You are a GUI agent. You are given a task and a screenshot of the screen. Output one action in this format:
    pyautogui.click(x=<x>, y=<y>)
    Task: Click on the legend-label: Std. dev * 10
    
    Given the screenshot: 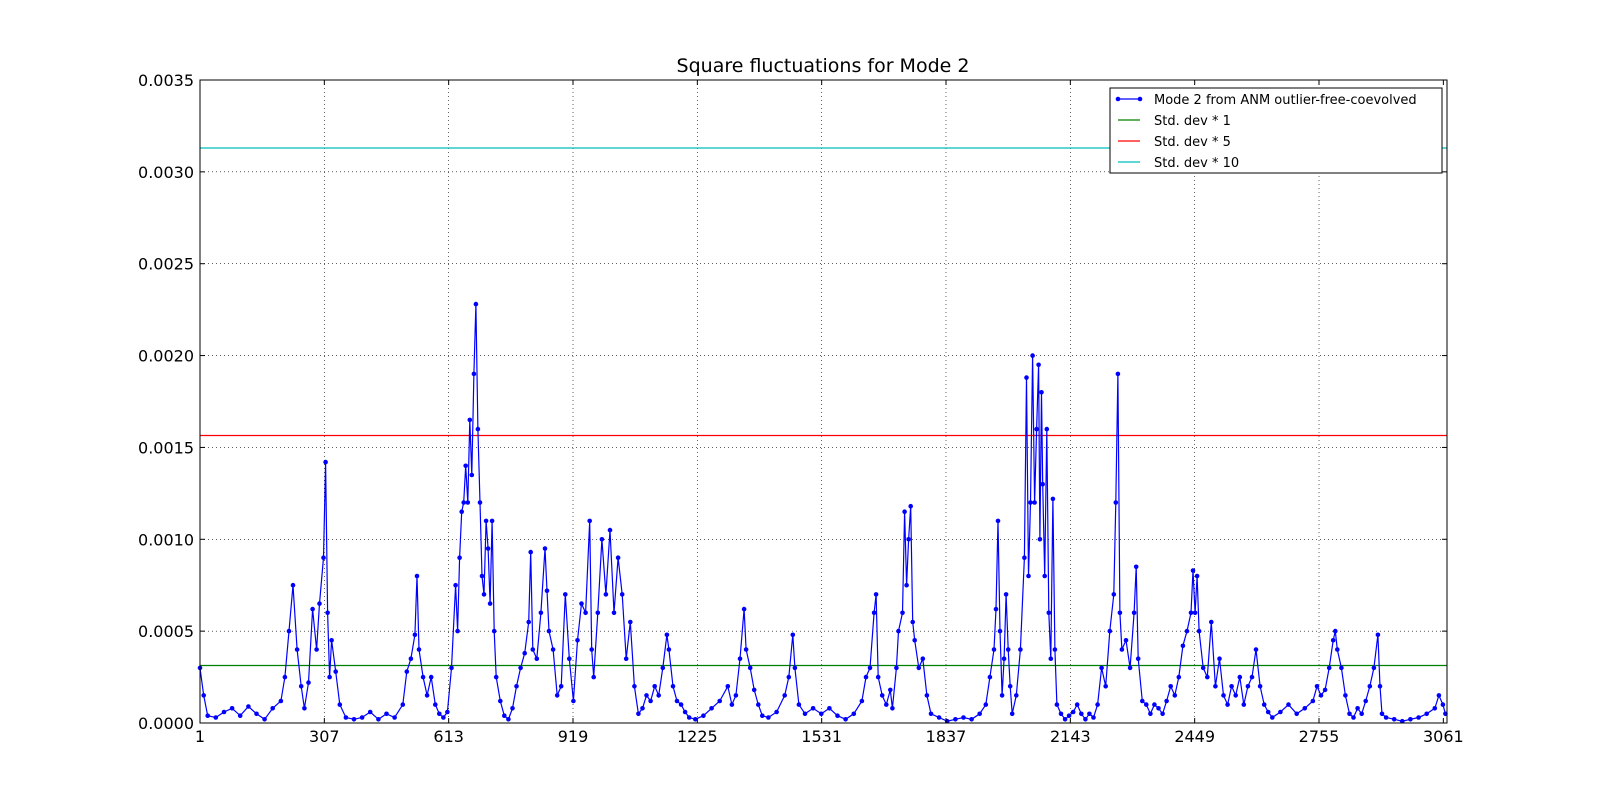 What is the action you would take?
    pyautogui.click(x=1196, y=163)
    